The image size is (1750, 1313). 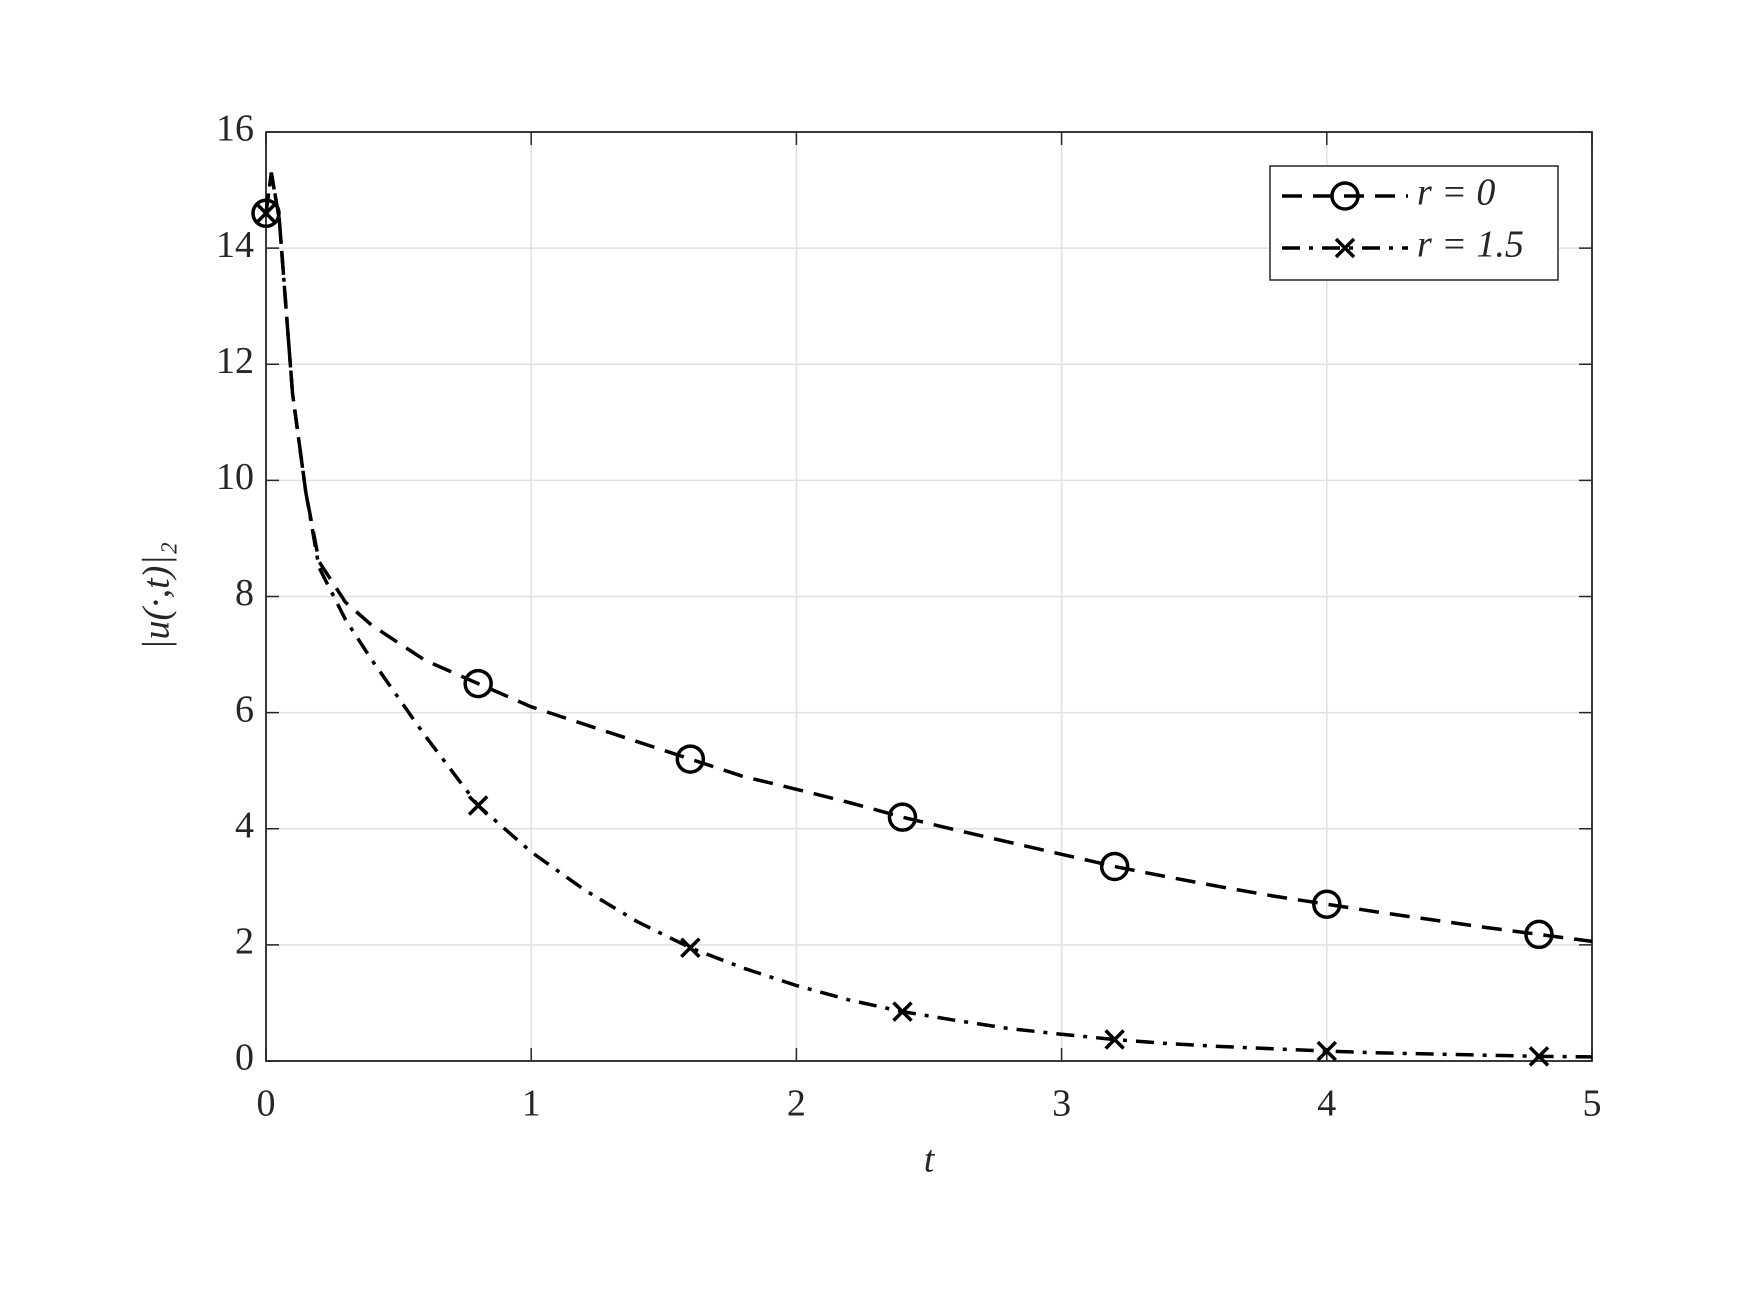 What do you see at coordinates (1061, 1104) in the screenshot?
I see `x-tick-label: 3` at bounding box center [1061, 1104].